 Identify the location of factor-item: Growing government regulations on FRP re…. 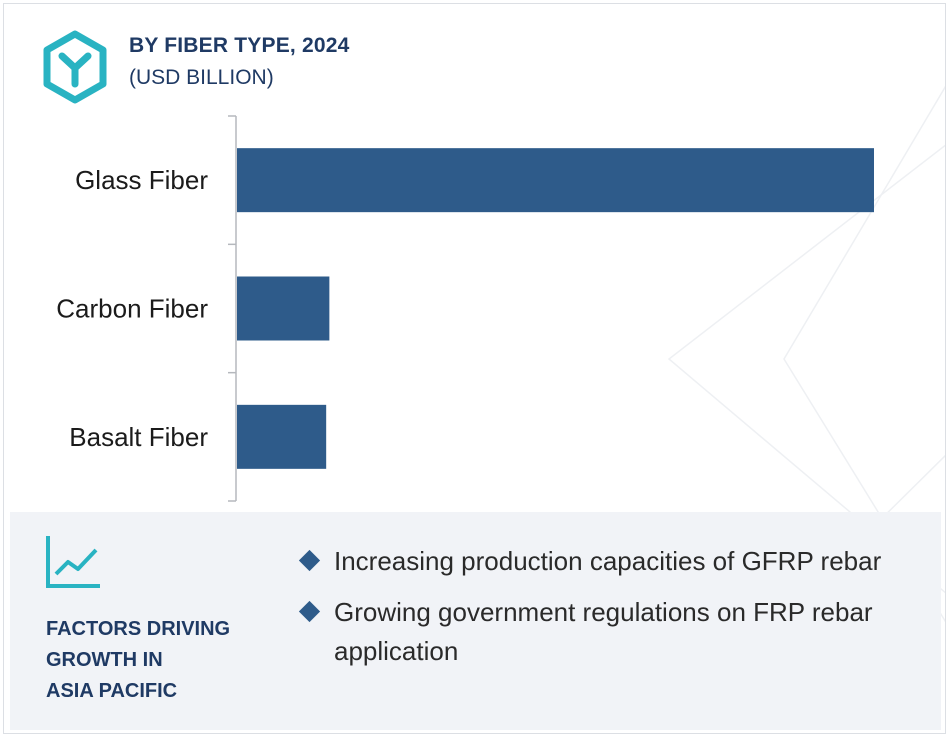
(608, 632).